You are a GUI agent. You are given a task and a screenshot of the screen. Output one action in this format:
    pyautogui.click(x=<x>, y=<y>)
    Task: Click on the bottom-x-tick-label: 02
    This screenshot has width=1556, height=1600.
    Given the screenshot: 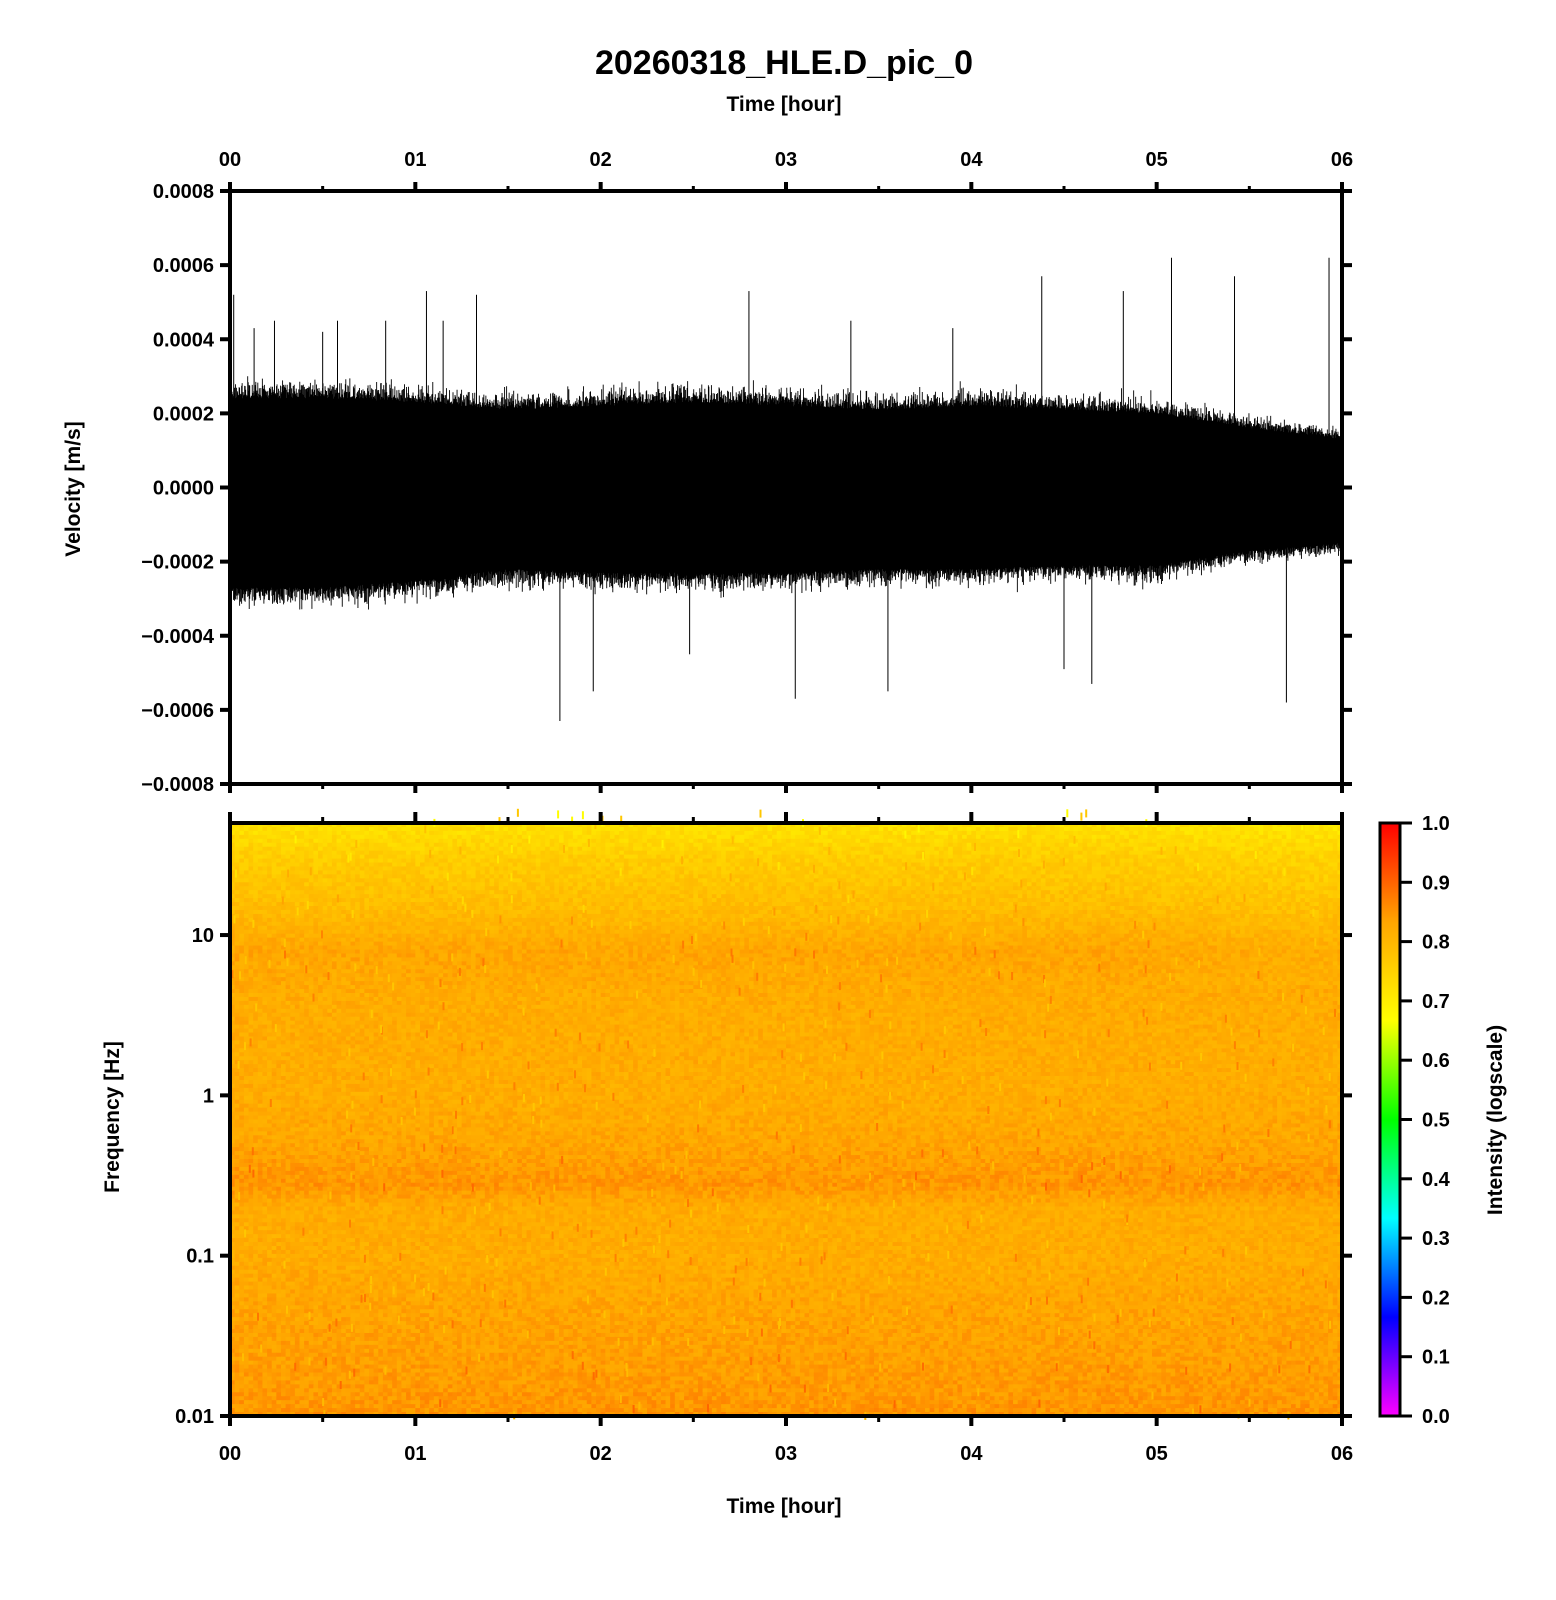 What is the action you would take?
    pyautogui.click(x=601, y=1454)
    